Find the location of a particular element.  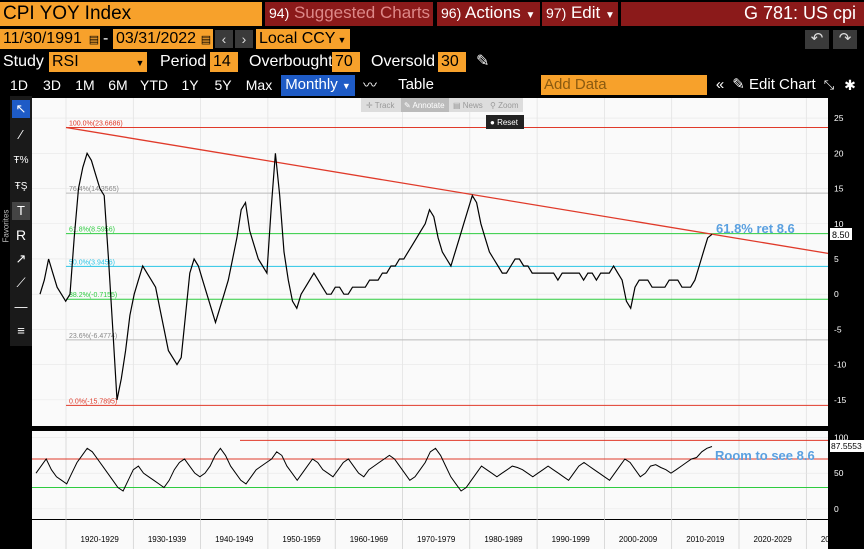

fib-percent-icon: Ŧ% is located at coordinates (21, 160).